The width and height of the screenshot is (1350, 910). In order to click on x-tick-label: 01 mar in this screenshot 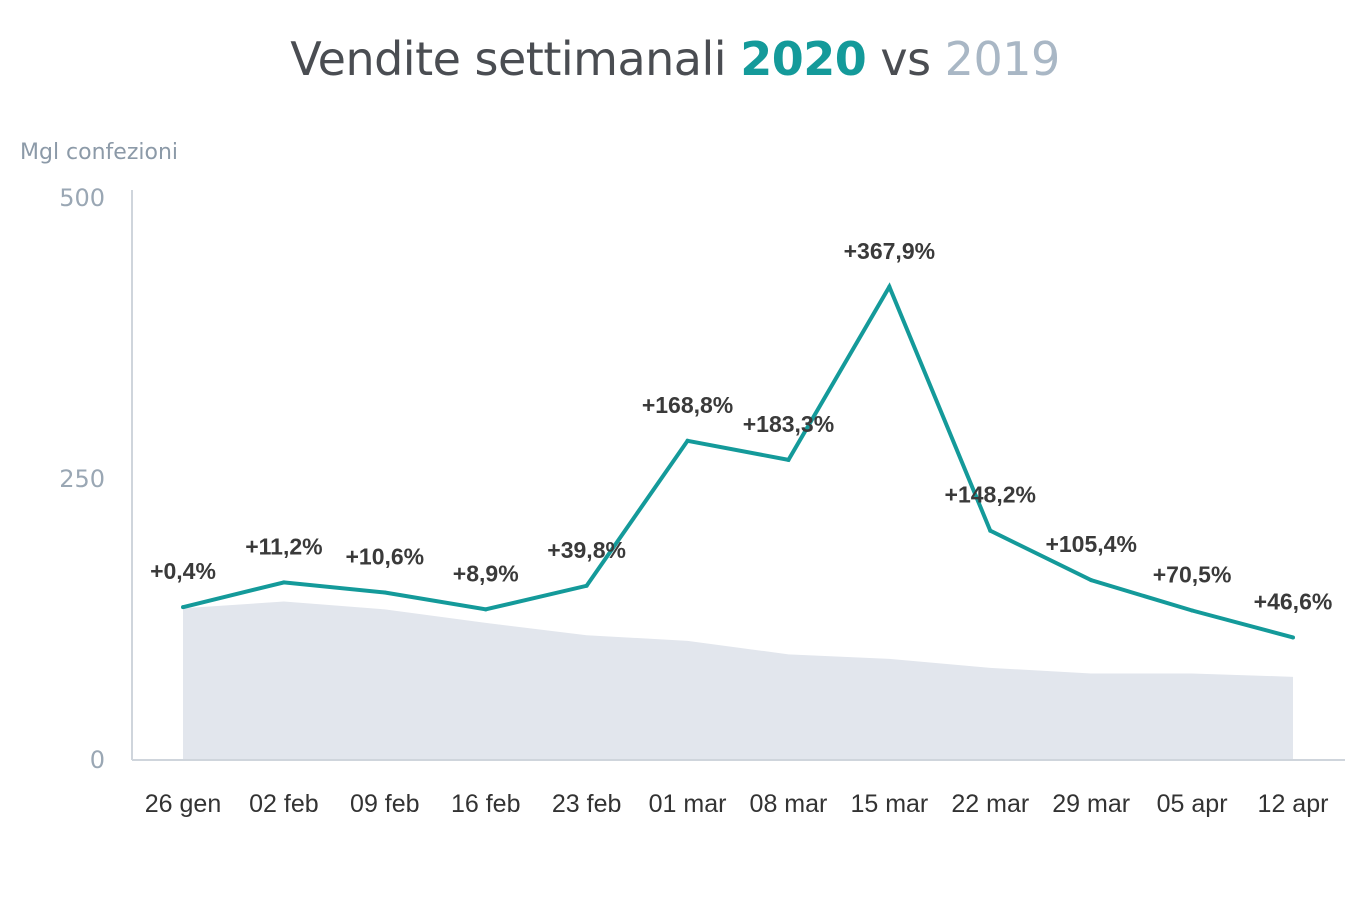, I will do `click(688, 804)`.